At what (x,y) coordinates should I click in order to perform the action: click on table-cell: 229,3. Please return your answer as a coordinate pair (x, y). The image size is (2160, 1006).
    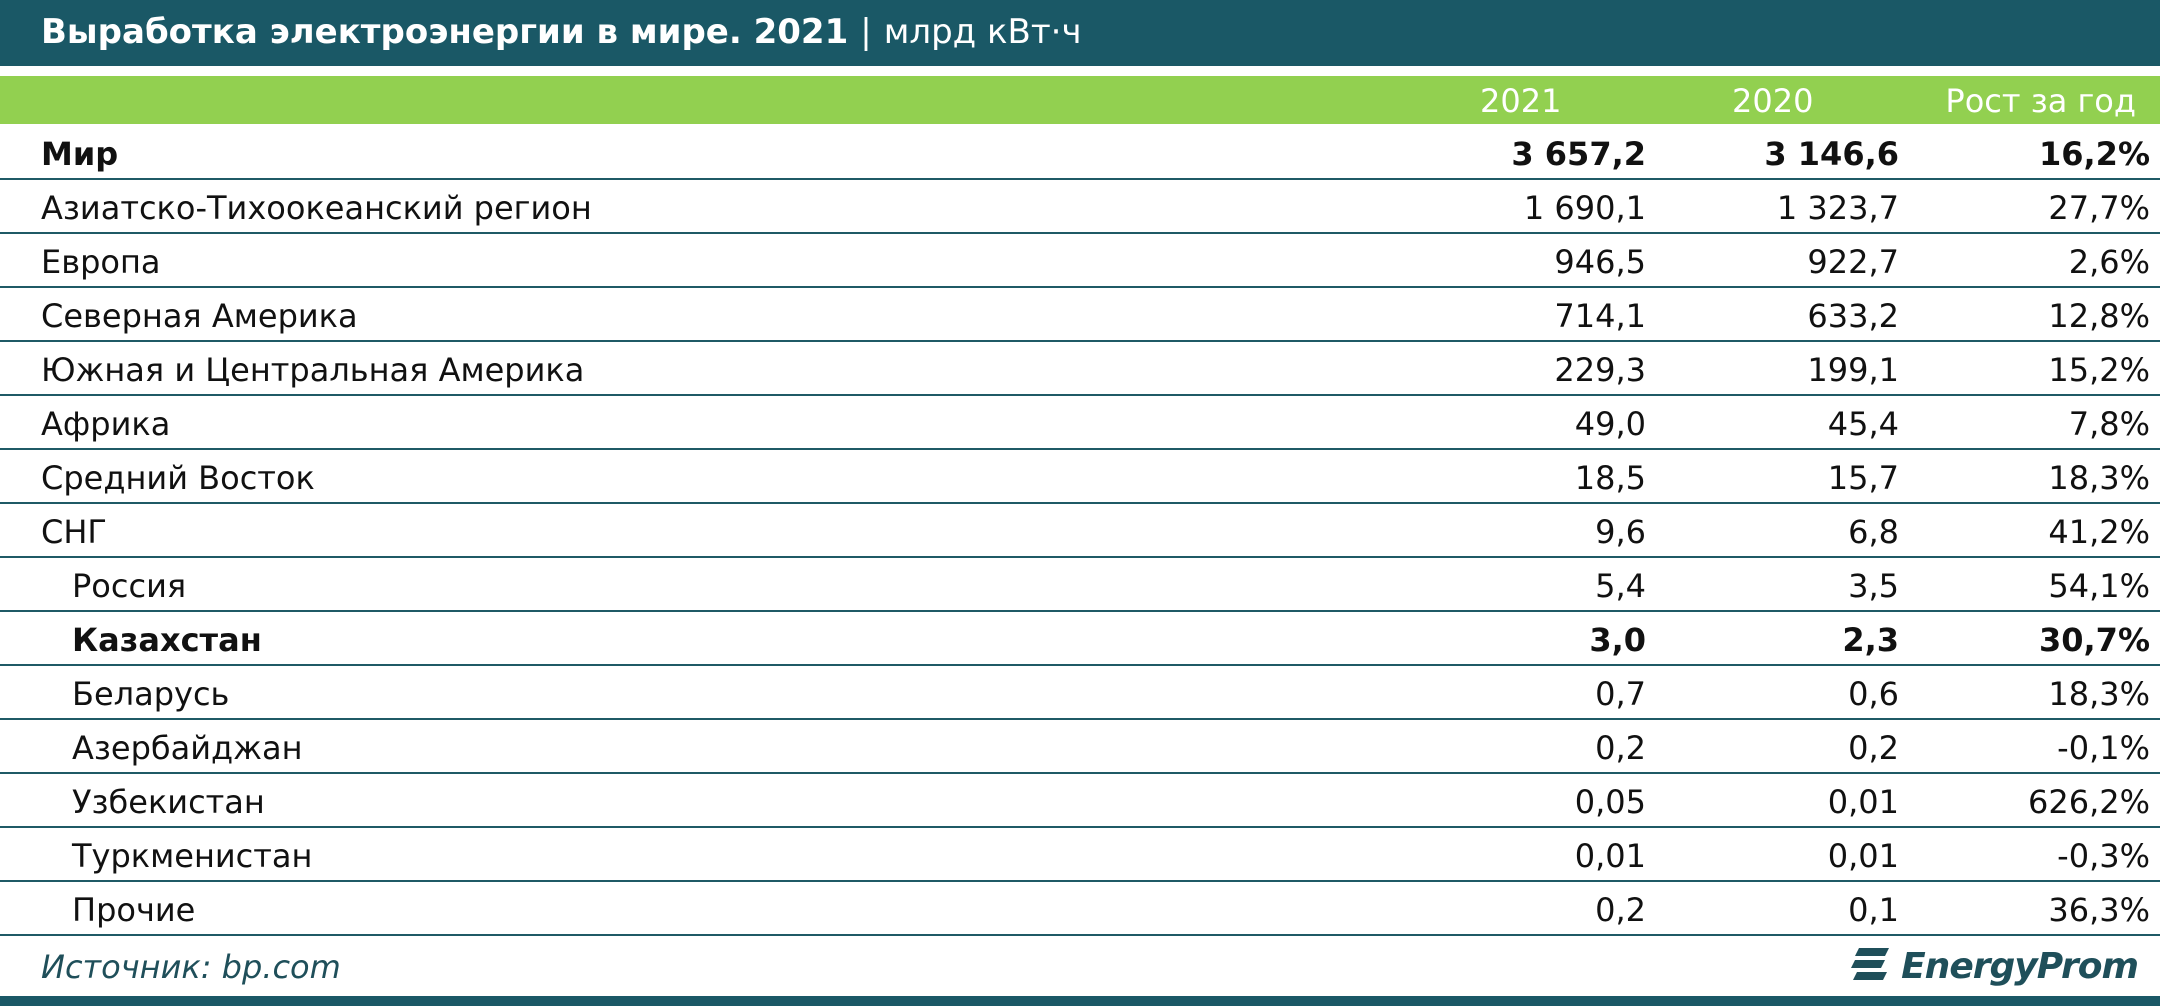
    Looking at the image, I should click on (1600, 370).